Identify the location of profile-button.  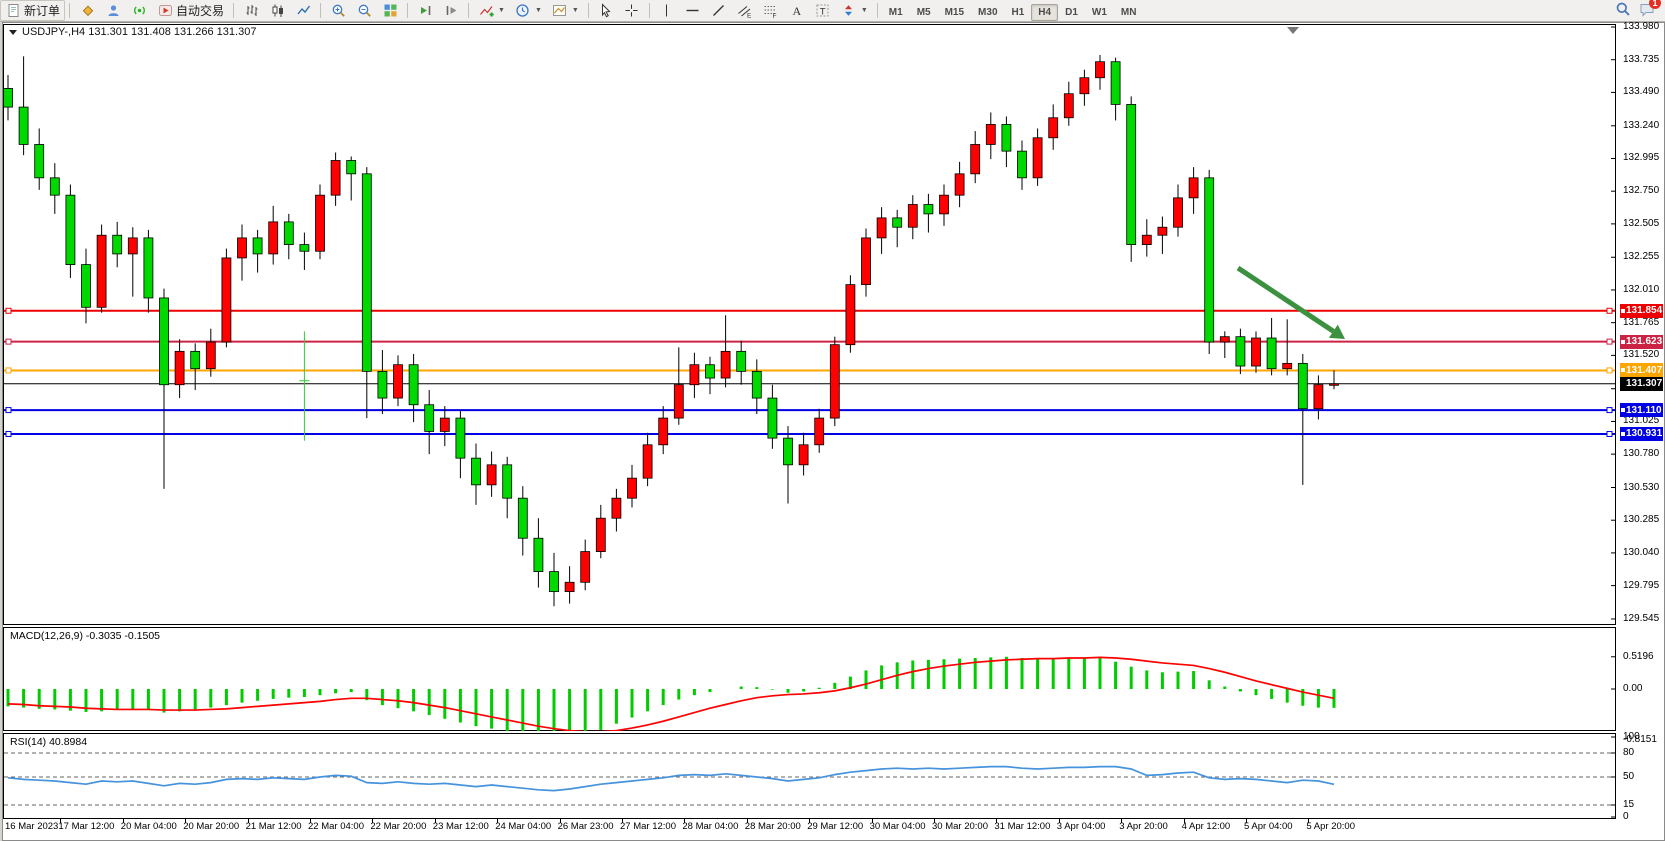
(113, 10).